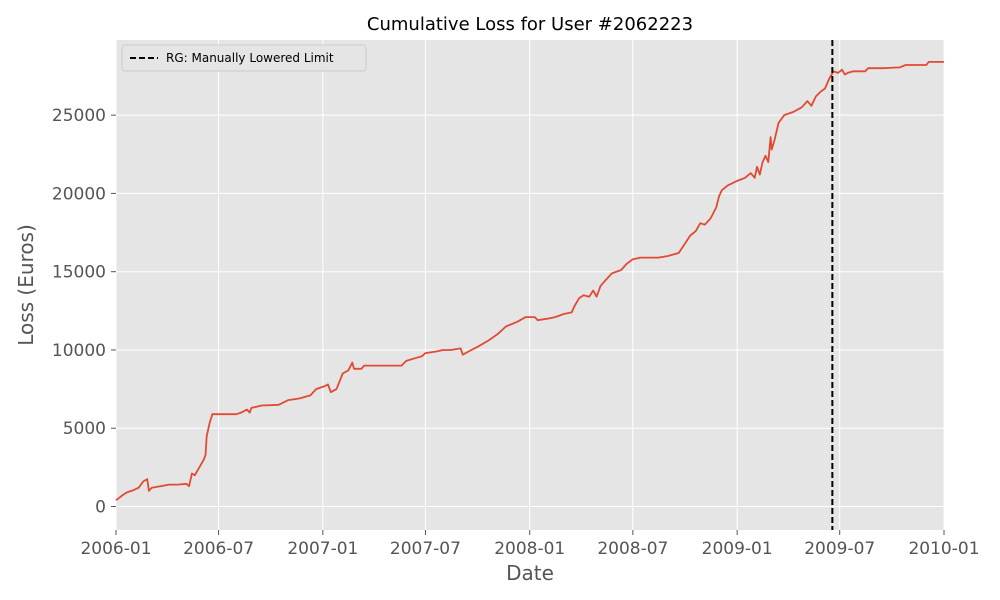 This screenshot has width=1000, height=600. I want to click on chart-title: Cumulative Loss for User #2062223, so click(530, 24).